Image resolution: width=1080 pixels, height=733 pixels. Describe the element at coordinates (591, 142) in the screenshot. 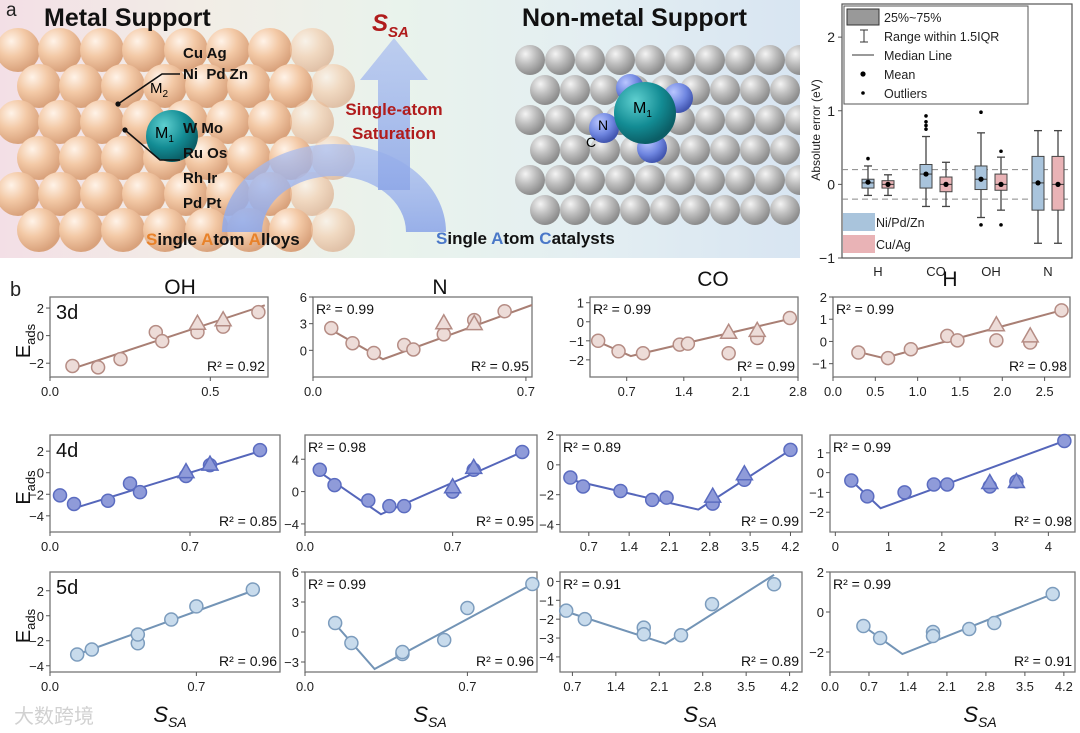

I see `carbon-label: C` at that location.